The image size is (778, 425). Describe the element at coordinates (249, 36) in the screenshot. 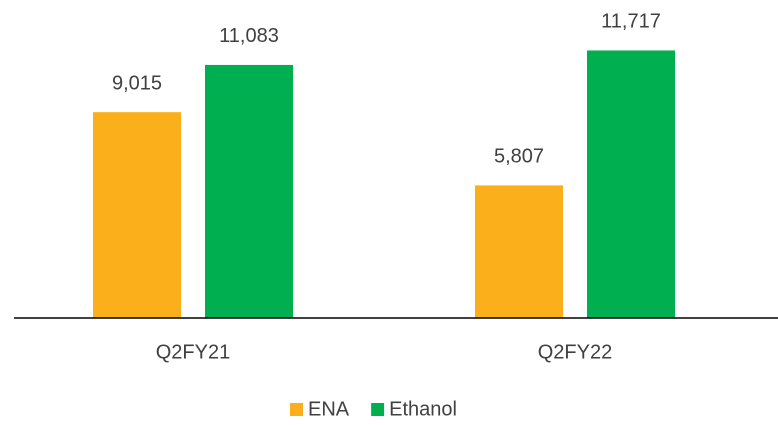

I see `data-label: 11,083` at that location.